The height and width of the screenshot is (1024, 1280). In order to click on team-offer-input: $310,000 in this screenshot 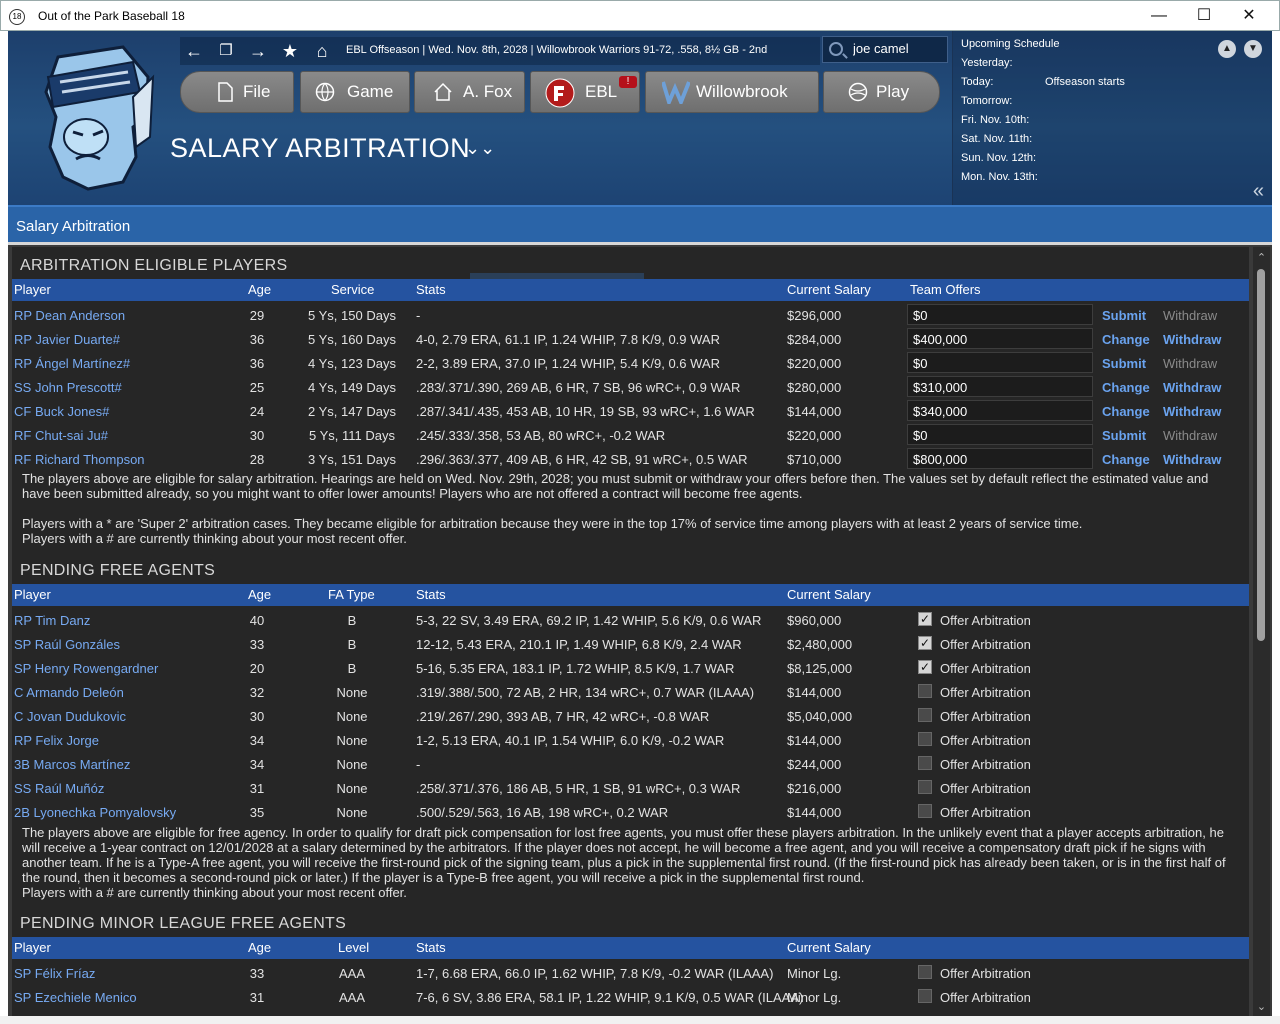, I will do `click(1000, 386)`.